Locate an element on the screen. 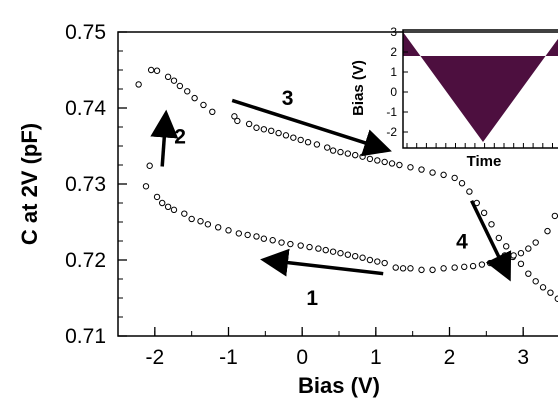 The width and height of the screenshot is (558, 402). inset-y-tick-label: -2 is located at coordinates (391, 132).